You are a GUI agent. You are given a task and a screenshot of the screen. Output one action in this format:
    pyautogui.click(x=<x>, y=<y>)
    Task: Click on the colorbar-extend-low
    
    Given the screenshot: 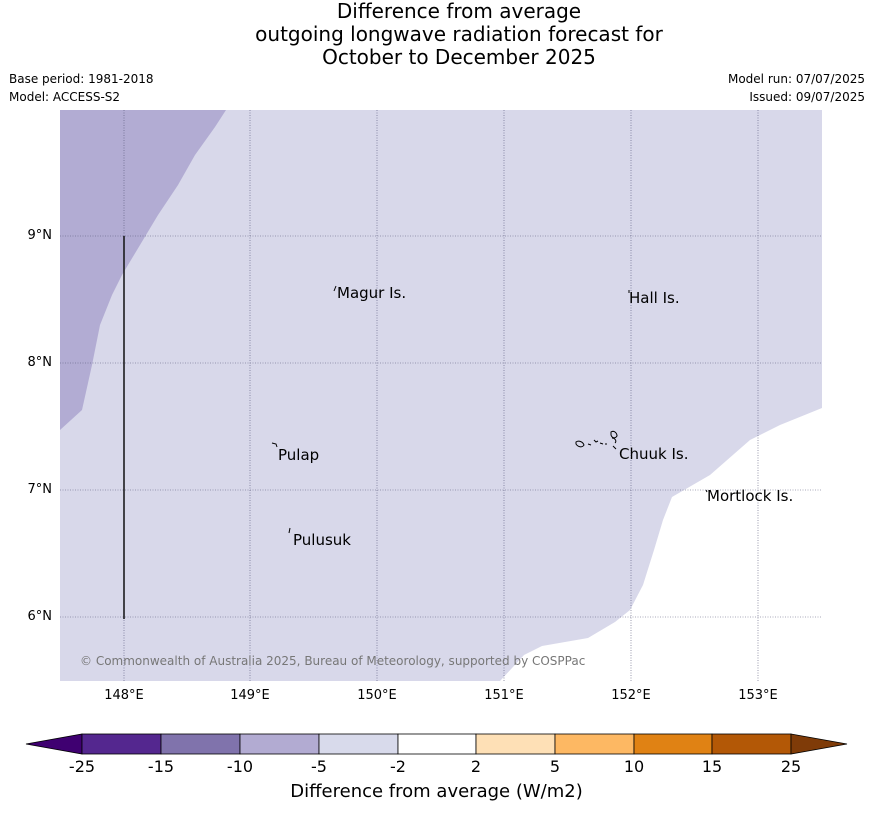 What is the action you would take?
    pyautogui.click(x=54, y=744)
    